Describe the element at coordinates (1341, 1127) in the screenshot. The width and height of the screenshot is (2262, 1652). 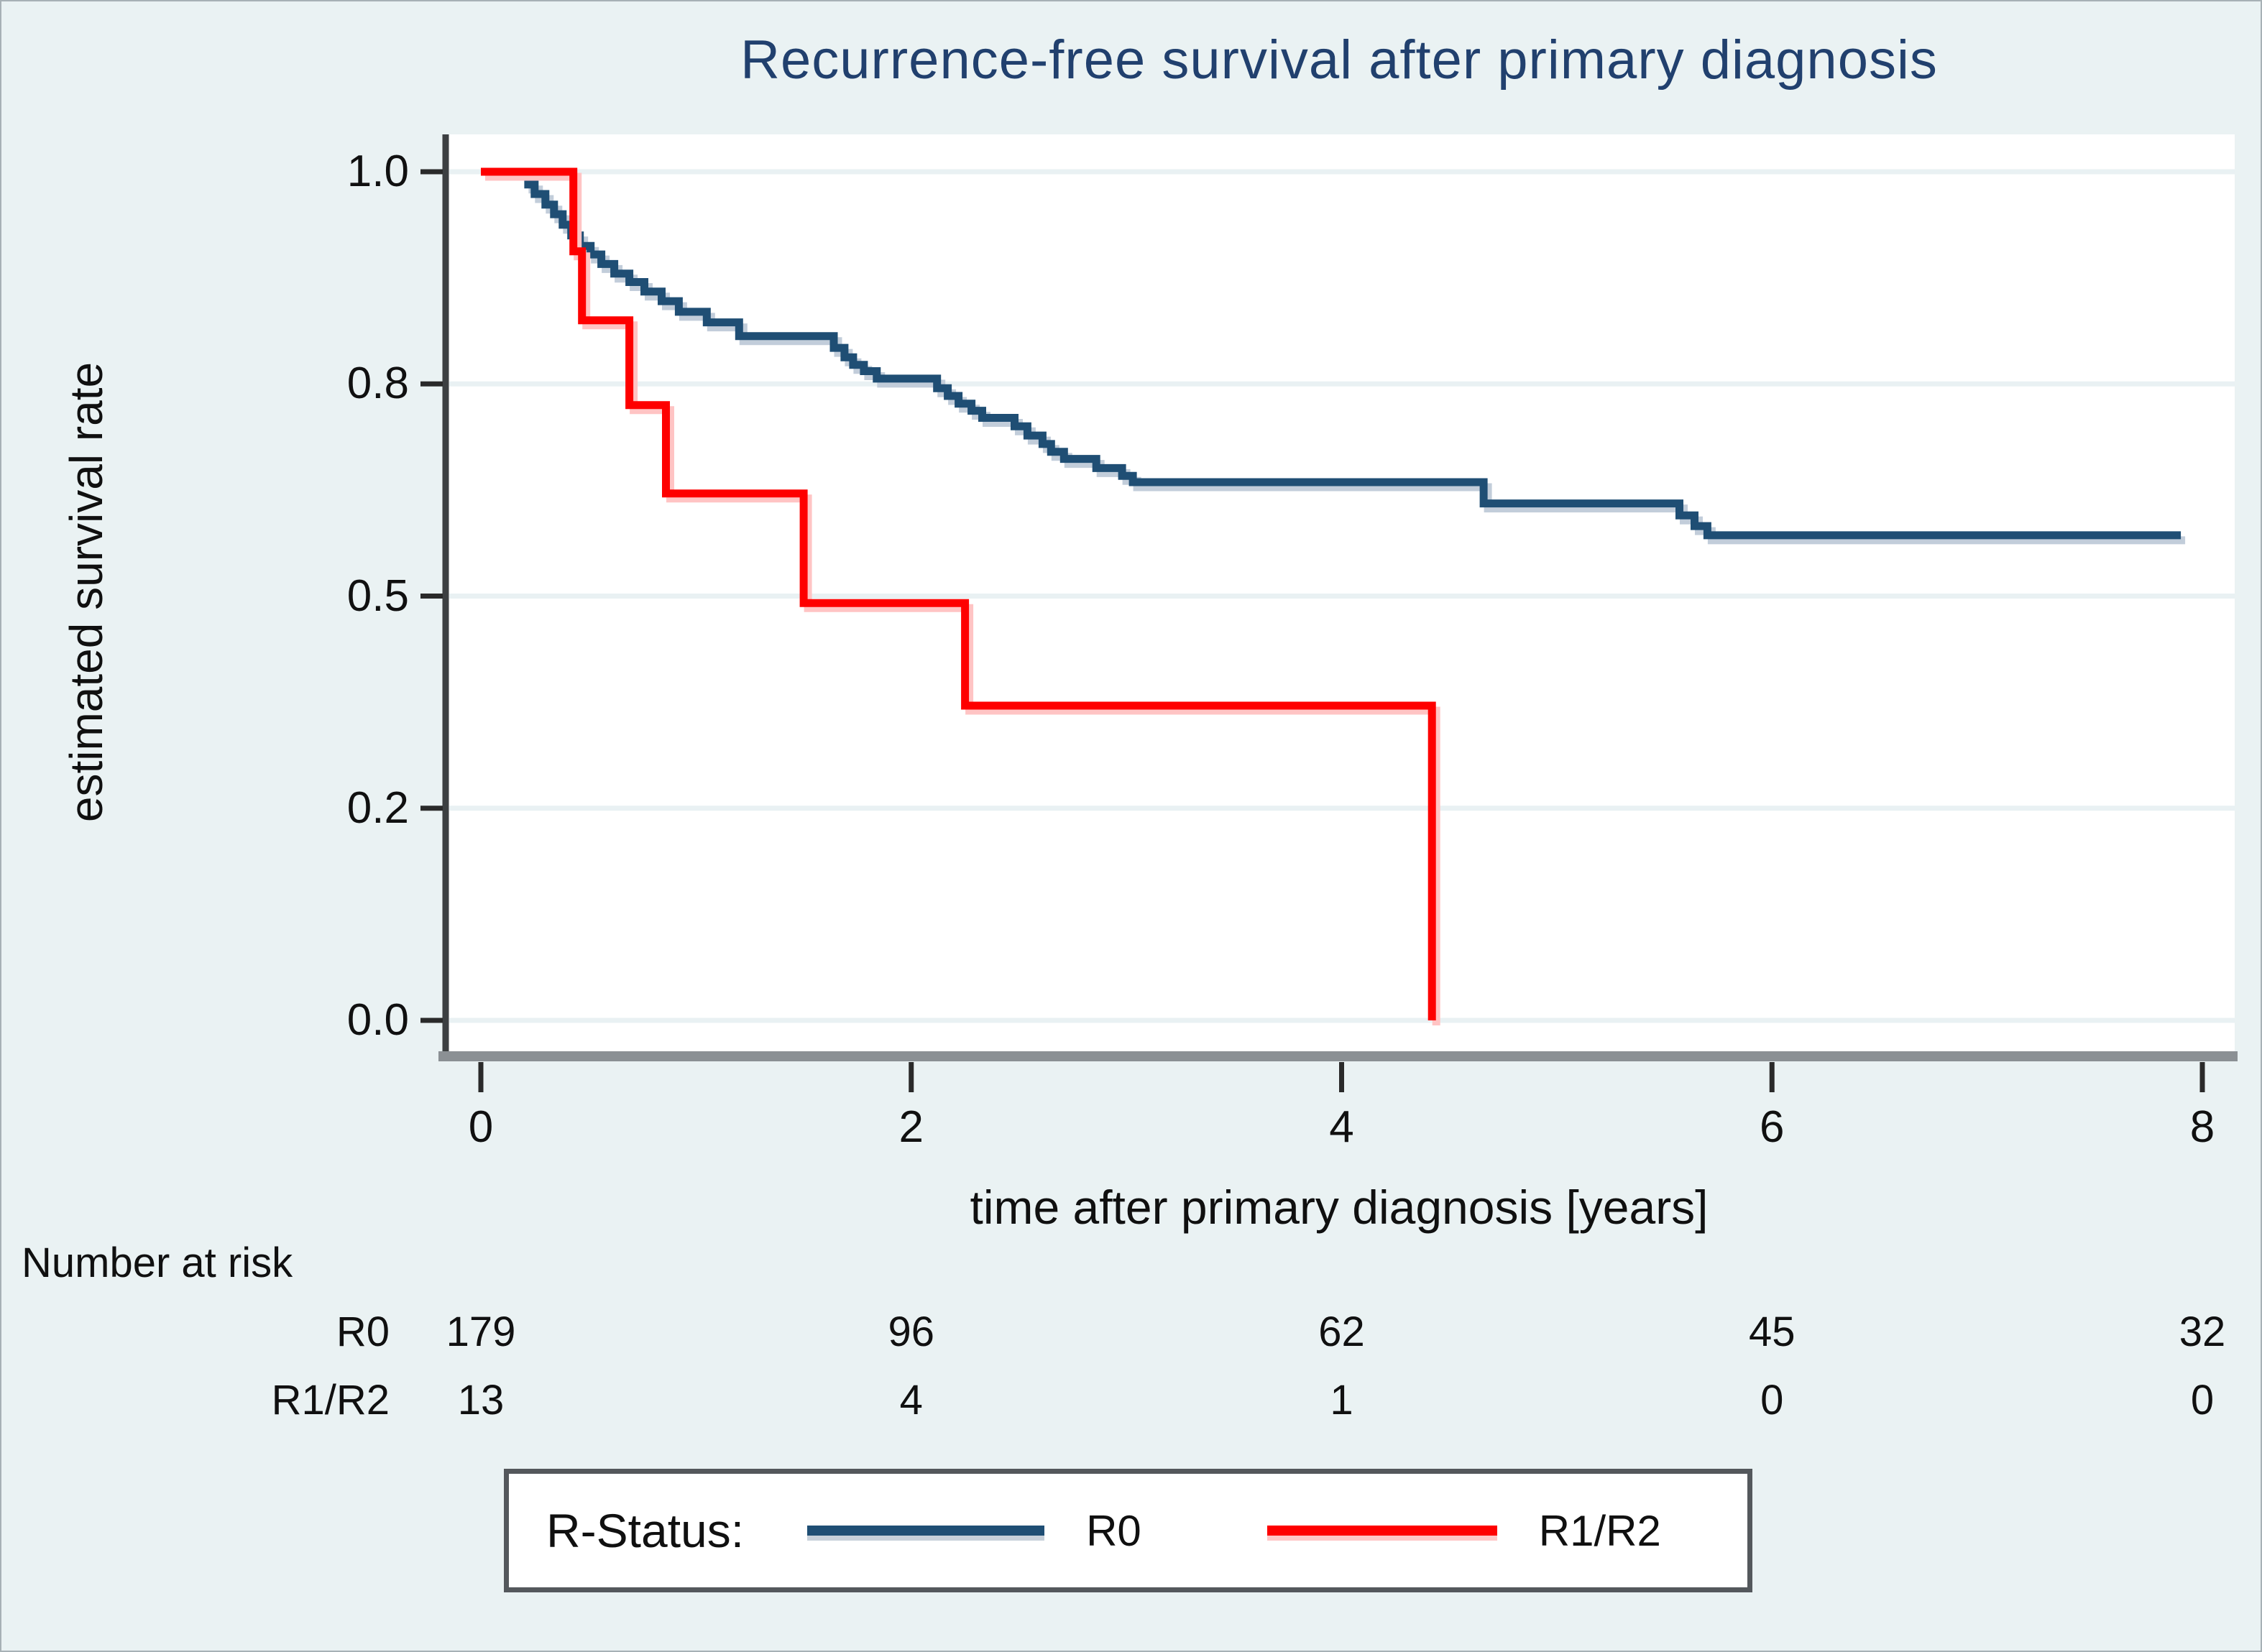
I see `x-tick-label: 4` at that location.